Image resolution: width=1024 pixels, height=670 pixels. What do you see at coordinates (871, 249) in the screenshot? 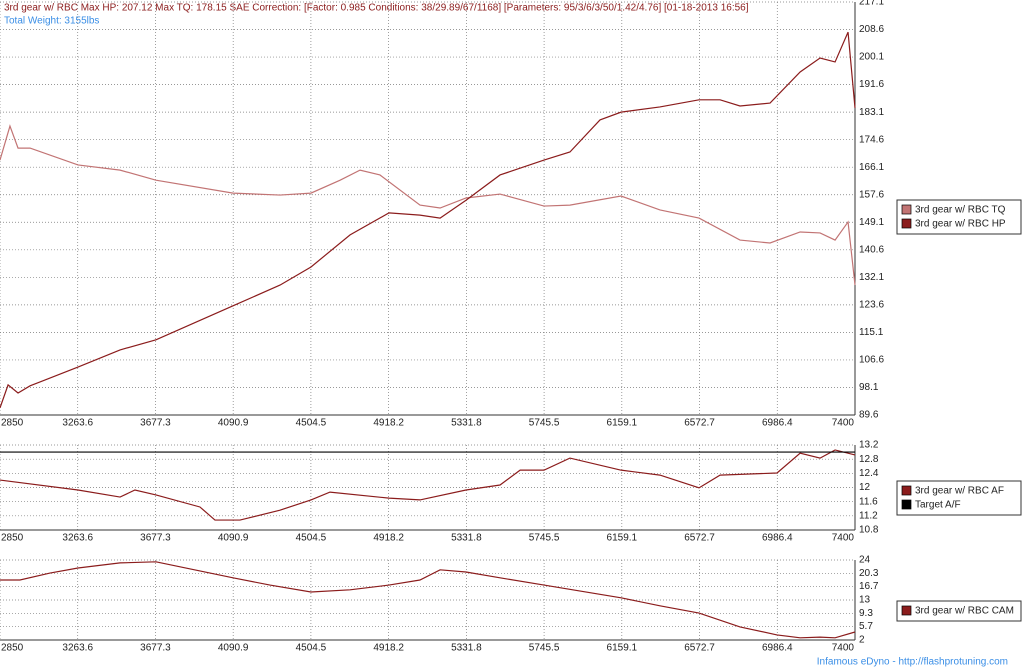
I see `y-tick-label: 140.6` at bounding box center [871, 249].